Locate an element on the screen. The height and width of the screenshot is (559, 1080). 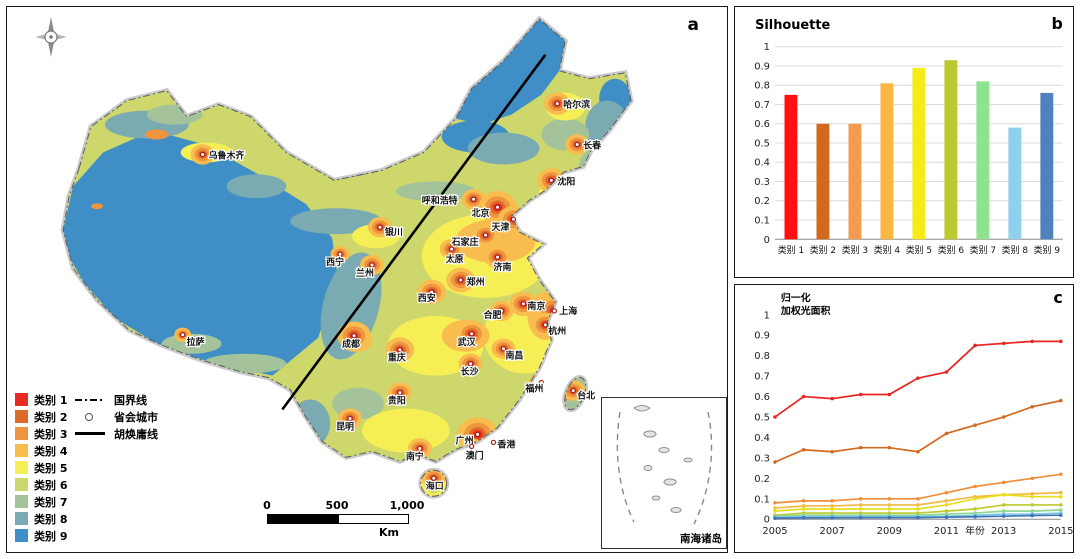
legend-label: 类别 1 is located at coordinates (51, 400).